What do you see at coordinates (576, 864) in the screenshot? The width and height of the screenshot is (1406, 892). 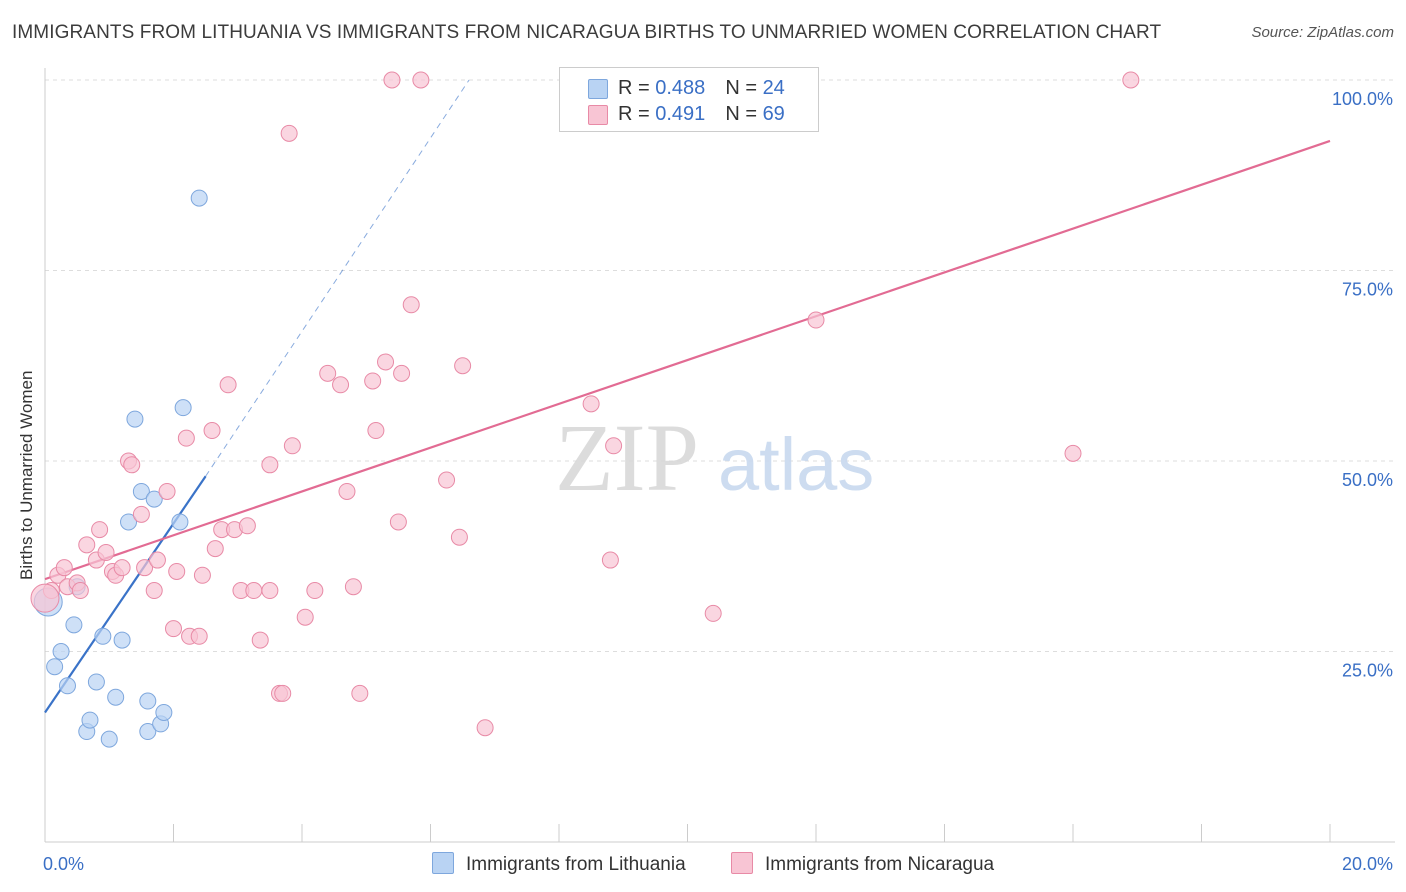 I see `bottom-legend-label-lithuania: Immigrants from Lithuania` at bounding box center [576, 864].